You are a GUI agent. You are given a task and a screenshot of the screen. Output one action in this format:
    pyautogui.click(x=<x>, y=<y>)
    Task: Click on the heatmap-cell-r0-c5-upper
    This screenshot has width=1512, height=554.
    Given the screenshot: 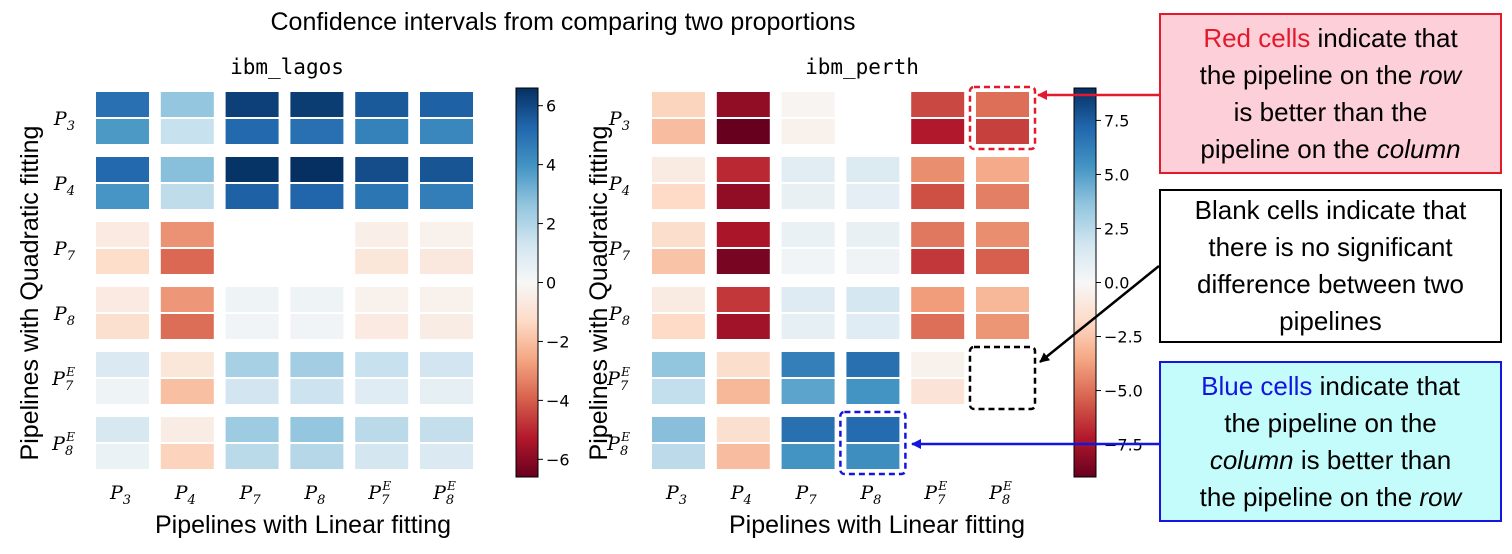 What is the action you would take?
    pyautogui.click(x=446, y=104)
    